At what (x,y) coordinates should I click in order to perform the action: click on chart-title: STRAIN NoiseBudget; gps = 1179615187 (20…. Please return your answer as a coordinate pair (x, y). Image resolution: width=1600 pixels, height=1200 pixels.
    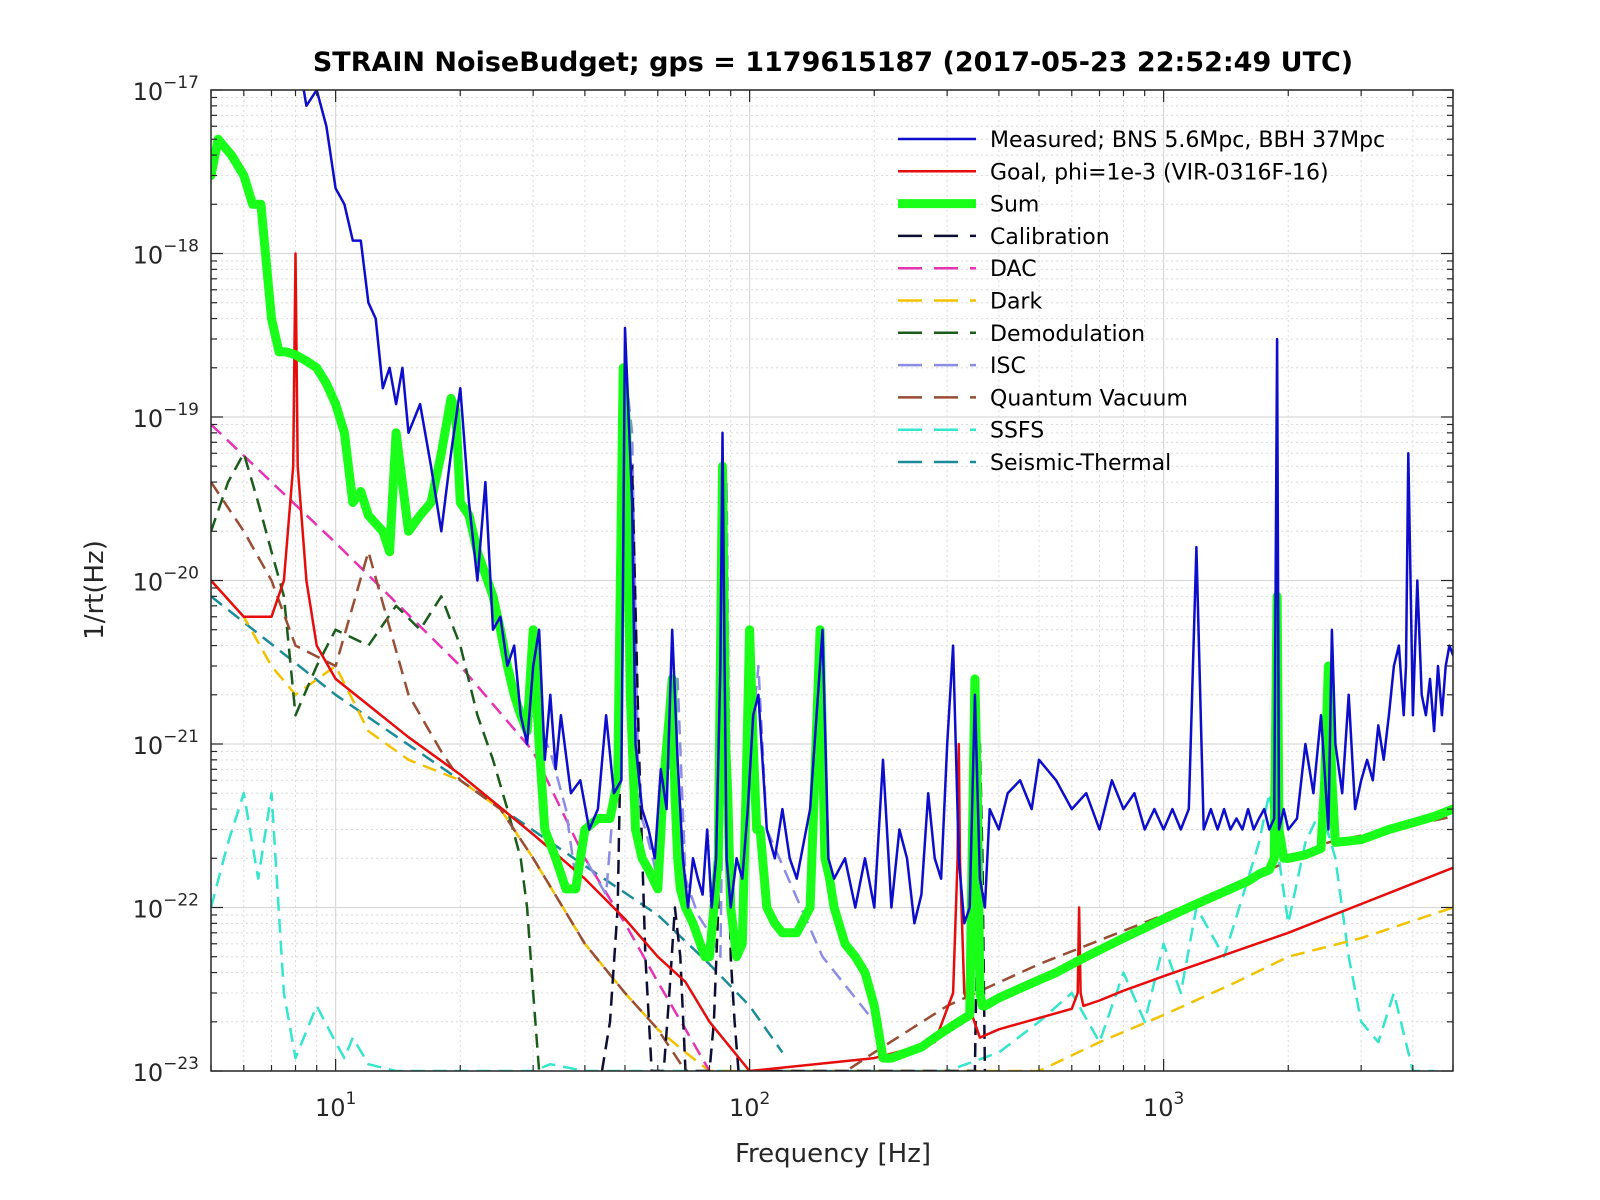
    Looking at the image, I should click on (833, 62).